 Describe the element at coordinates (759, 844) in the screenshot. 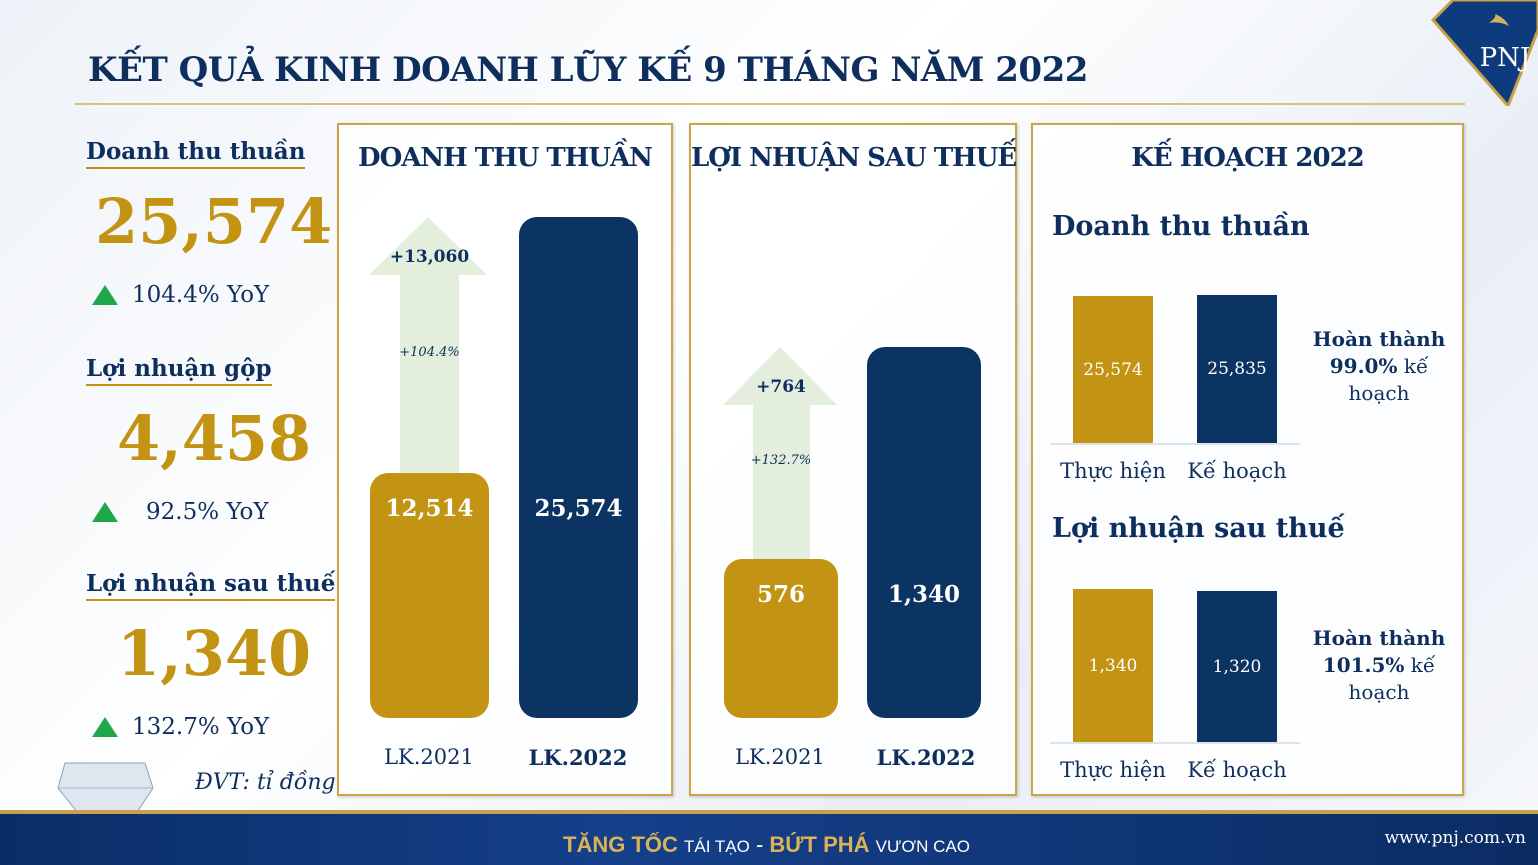

I see `slogan-sep: -` at that location.